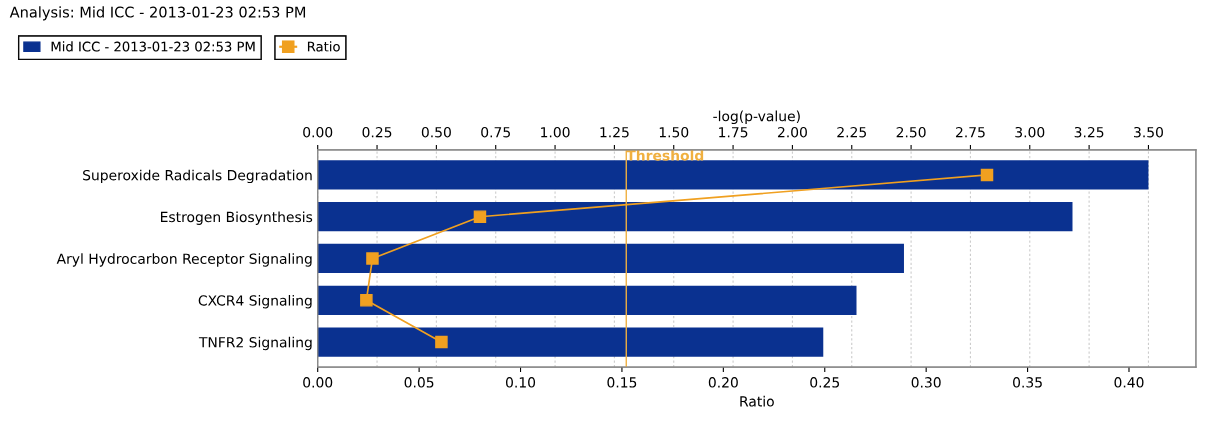 The image size is (1208, 421). What do you see at coordinates (733, 132) in the screenshot?
I see `x2-tick-label: 1.75` at bounding box center [733, 132].